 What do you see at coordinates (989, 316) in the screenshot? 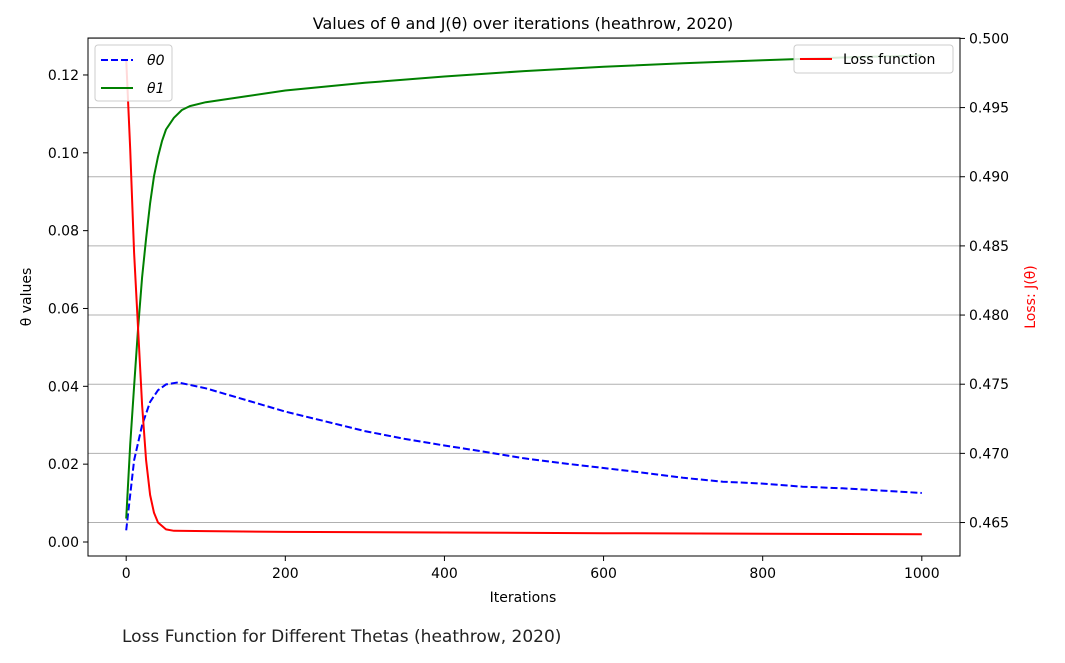
I see `y-right-tick-label: 0.480` at bounding box center [989, 316].